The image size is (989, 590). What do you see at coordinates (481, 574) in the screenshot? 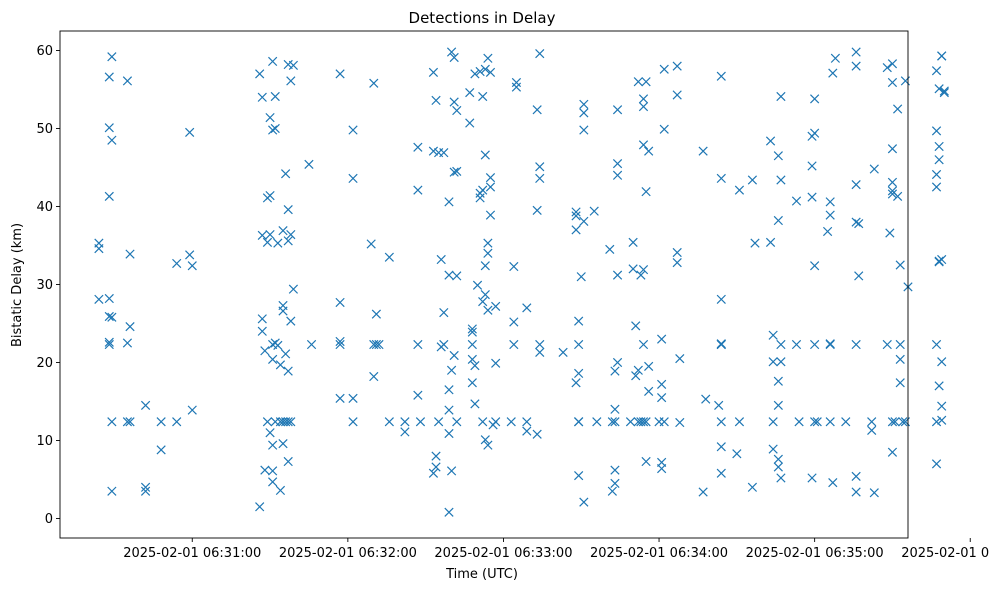
I see `x-axis-label: Time (UTC)` at bounding box center [481, 574].